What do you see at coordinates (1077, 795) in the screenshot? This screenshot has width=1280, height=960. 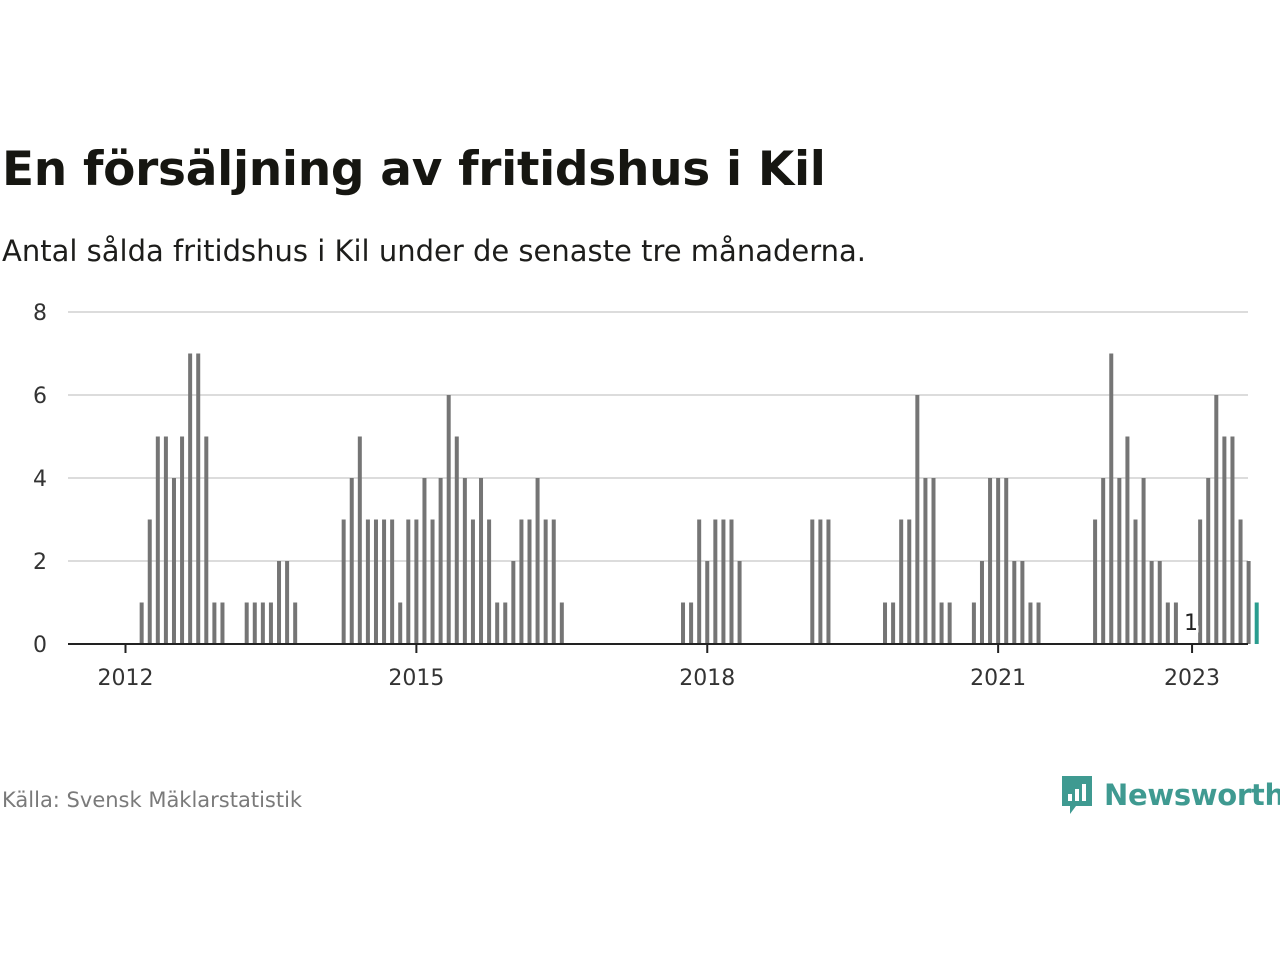 I see `newsworthy-logo-icon` at bounding box center [1077, 795].